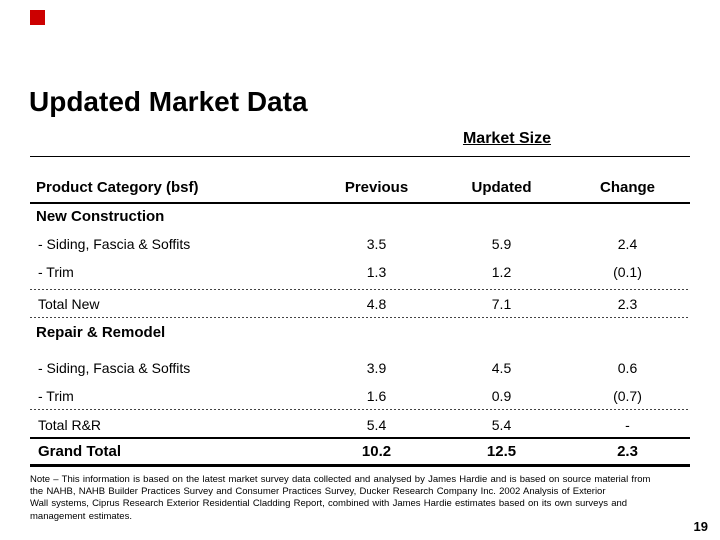 The height and width of the screenshot is (540, 720). Describe the element at coordinates (376, 272) in the screenshot. I see `cell-previous: 1.3` at that location.